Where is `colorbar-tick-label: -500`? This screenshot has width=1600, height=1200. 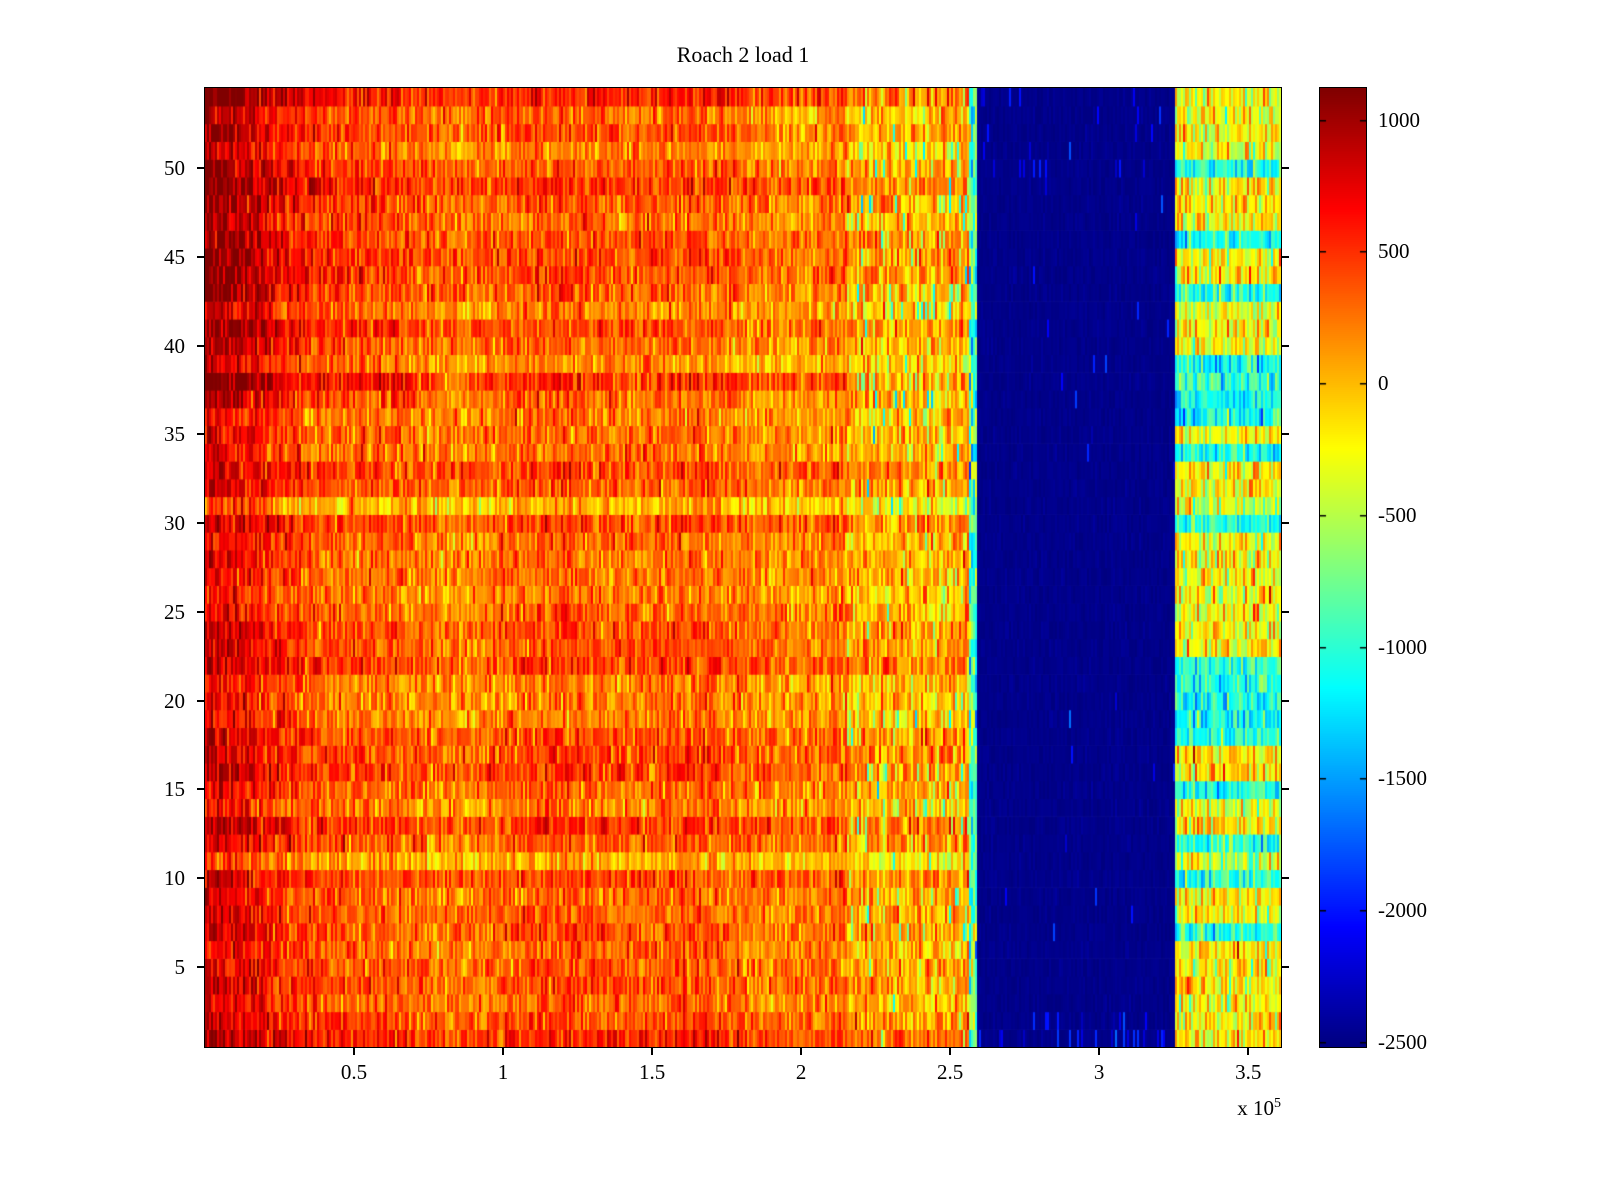 colorbar-tick-label: -500 is located at coordinates (1397, 514).